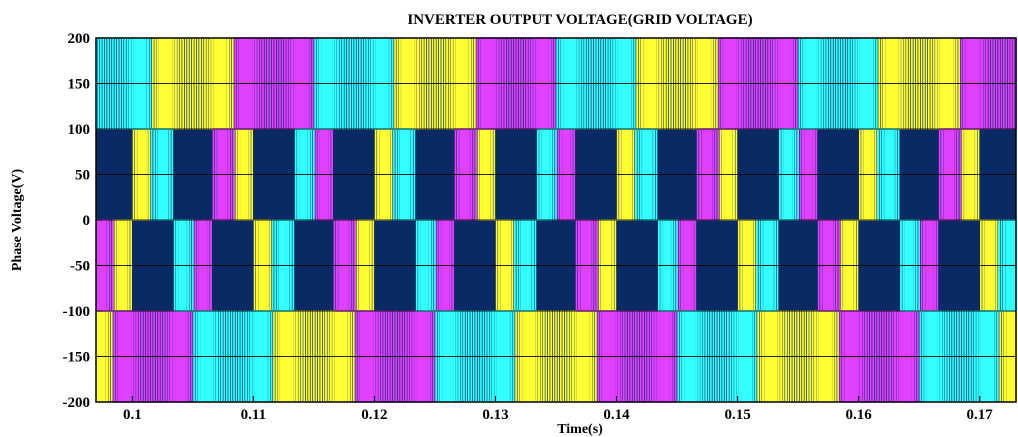 This screenshot has width=1018, height=437. I want to click on y-tick-label: 200, so click(79, 39).